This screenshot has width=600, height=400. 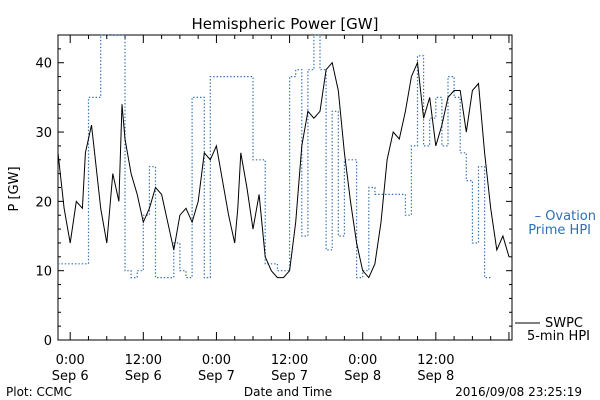 What do you see at coordinates (39, 392) in the screenshot?
I see `footer-plot-credit: Plot: CCMC` at bounding box center [39, 392].